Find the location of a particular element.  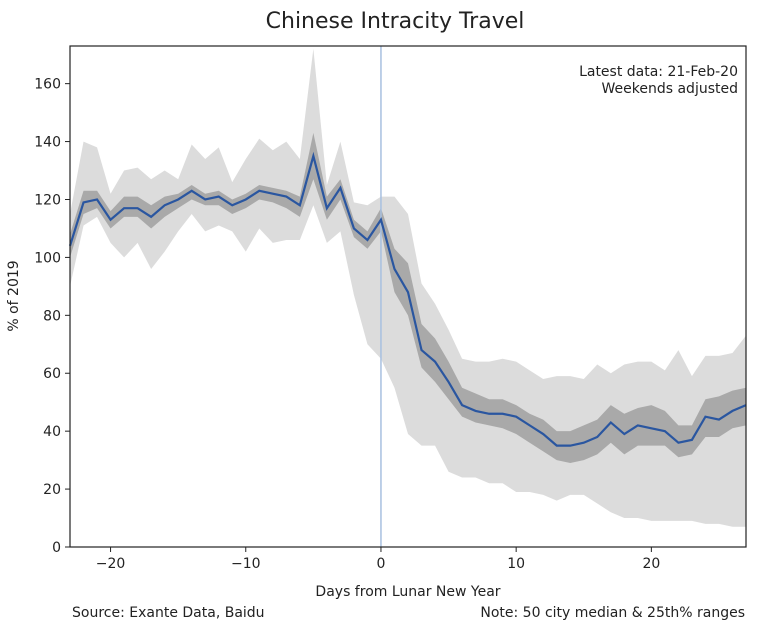

y-tick-label: 0 is located at coordinates (56, 548).